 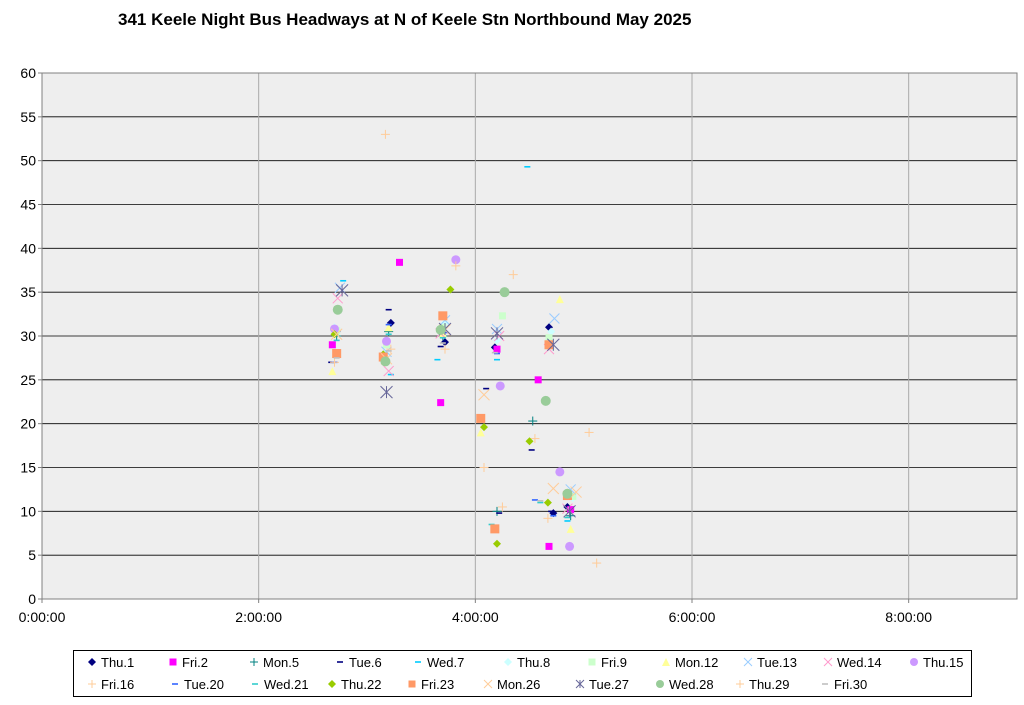 I want to click on y-tick-label: 50, so click(x=28, y=161).